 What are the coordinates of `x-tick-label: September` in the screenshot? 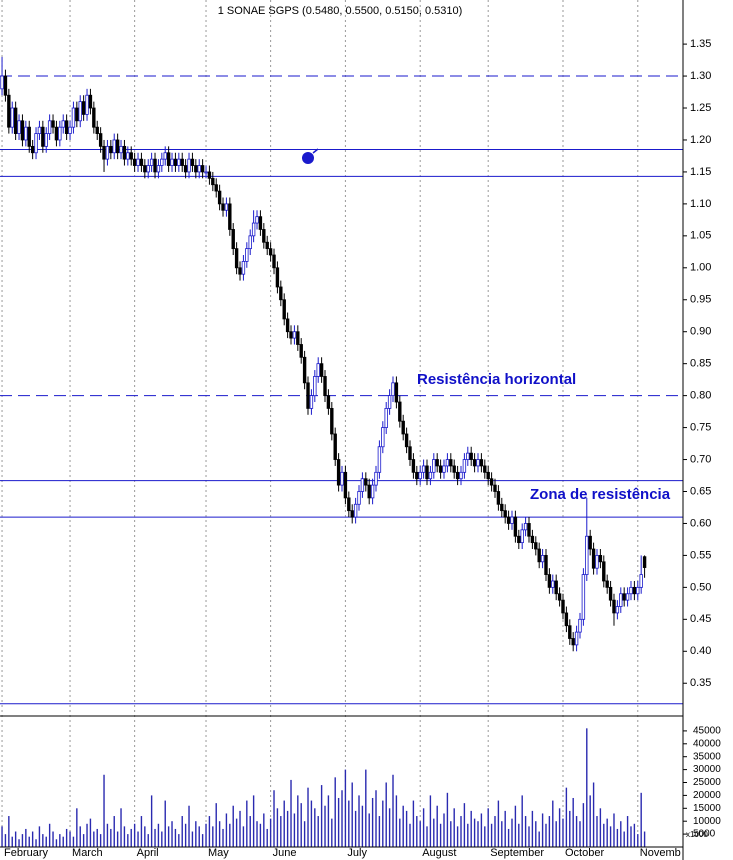 It's located at (517, 853).